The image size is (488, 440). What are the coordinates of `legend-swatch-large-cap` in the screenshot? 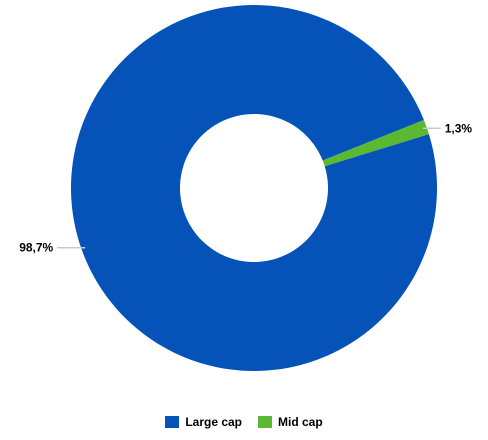 It's located at (172, 422).